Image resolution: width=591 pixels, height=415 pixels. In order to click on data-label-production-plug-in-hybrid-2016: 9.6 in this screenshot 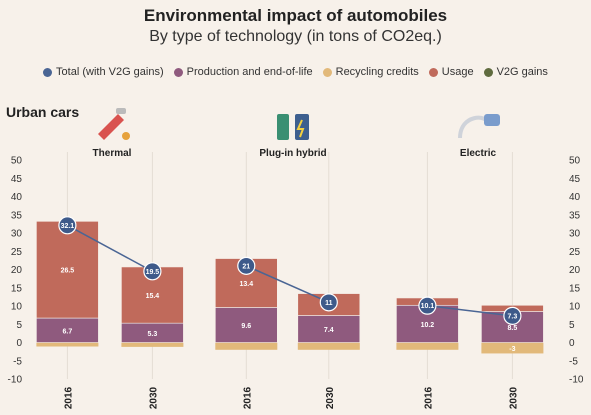, I will do `click(246, 326)`.